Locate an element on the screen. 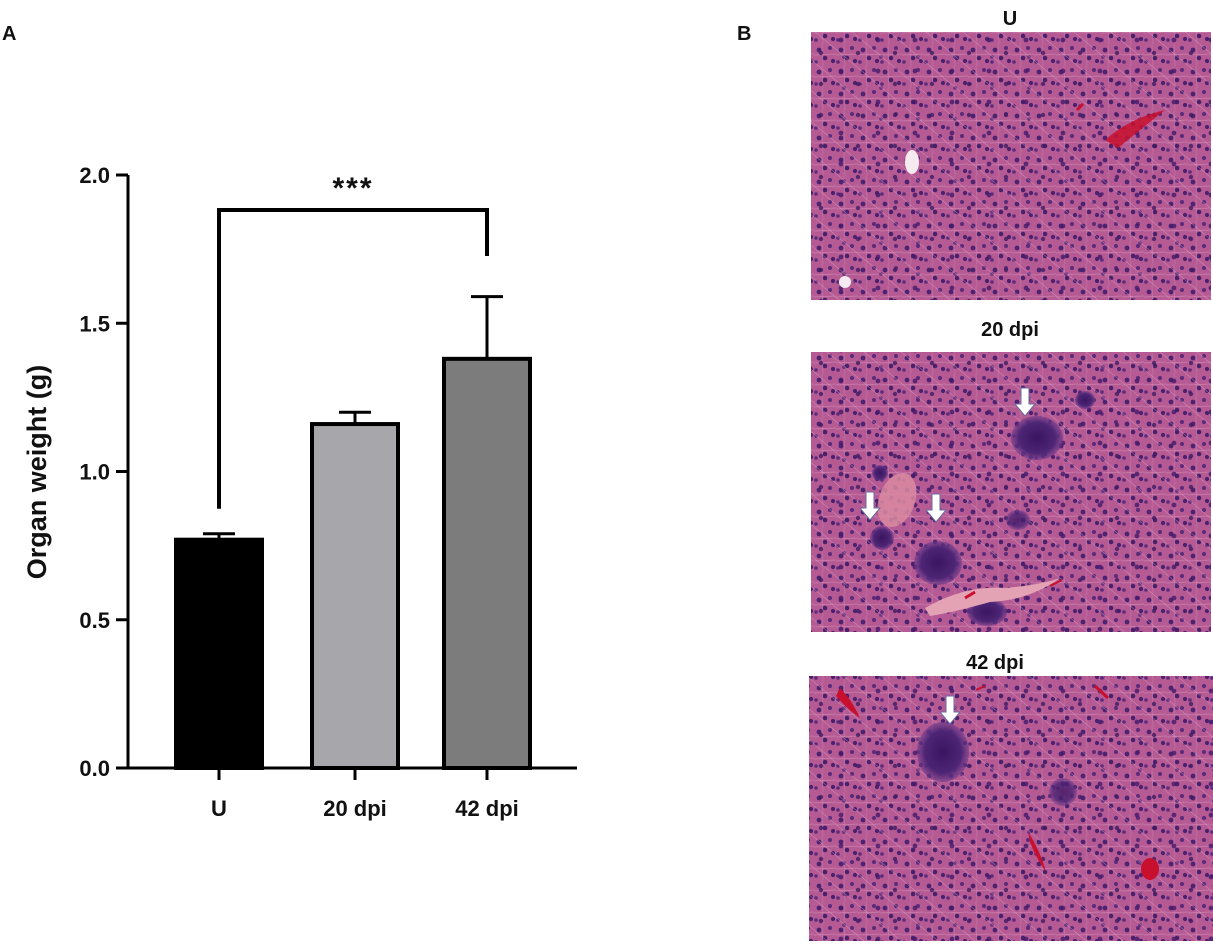 The width and height of the screenshot is (1213, 945). x-ticks: U 20 dpi 42 dpi is located at coordinates (365, 794).